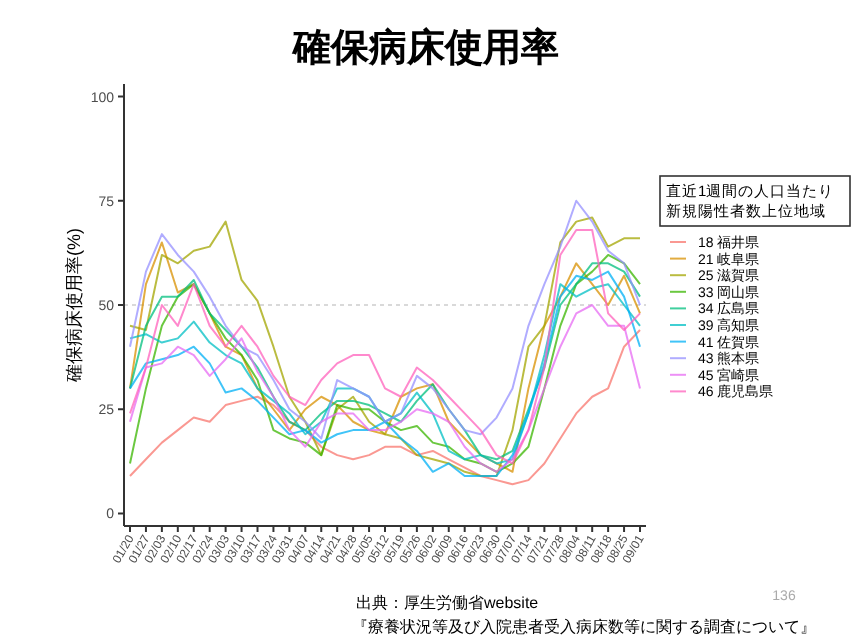 Image resolution: width=854 pixels, height=640 pixels. Describe the element at coordinates (584, 627) in the screenshot. I see `text: 『療養状況等及び入院患者受入病床数等に関する調査について』` at that location.